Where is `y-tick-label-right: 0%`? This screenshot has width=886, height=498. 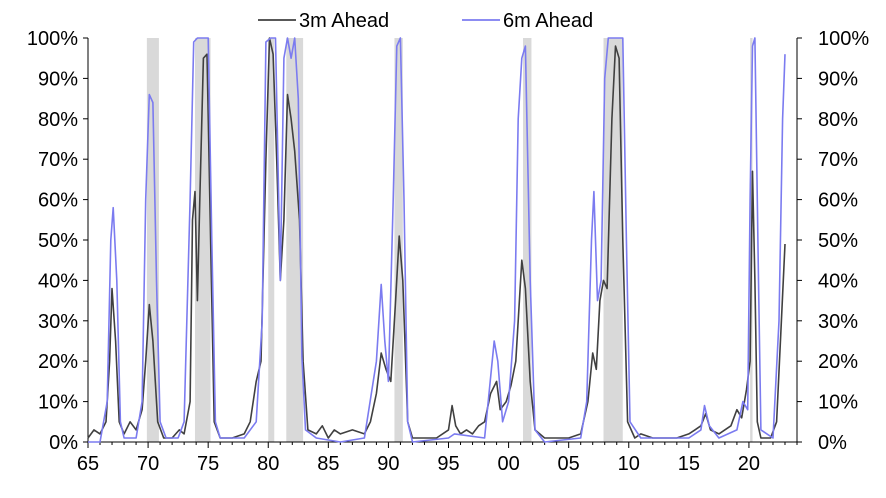
y-tick-label-right: 0% is located at coordinates (832, 443).